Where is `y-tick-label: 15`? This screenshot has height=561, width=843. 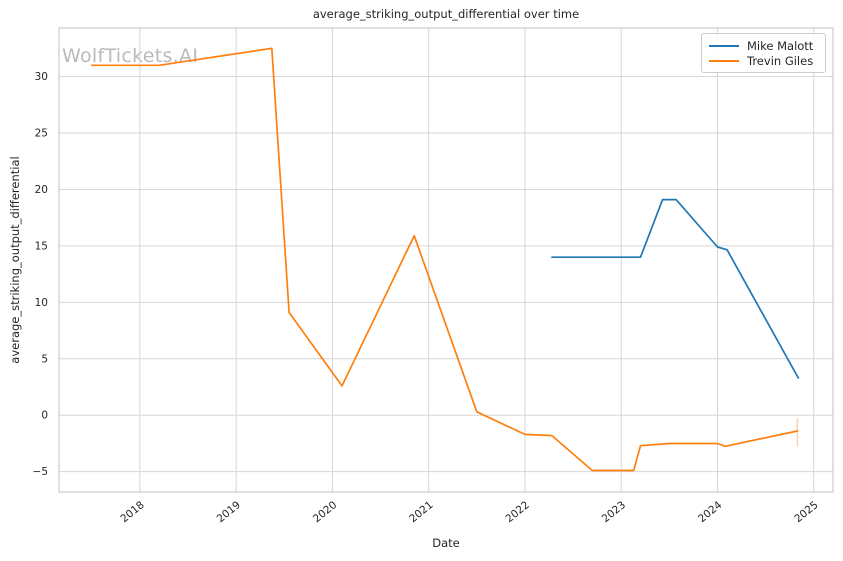
y-tick-label: 15 is located at coordinates (41, 246).